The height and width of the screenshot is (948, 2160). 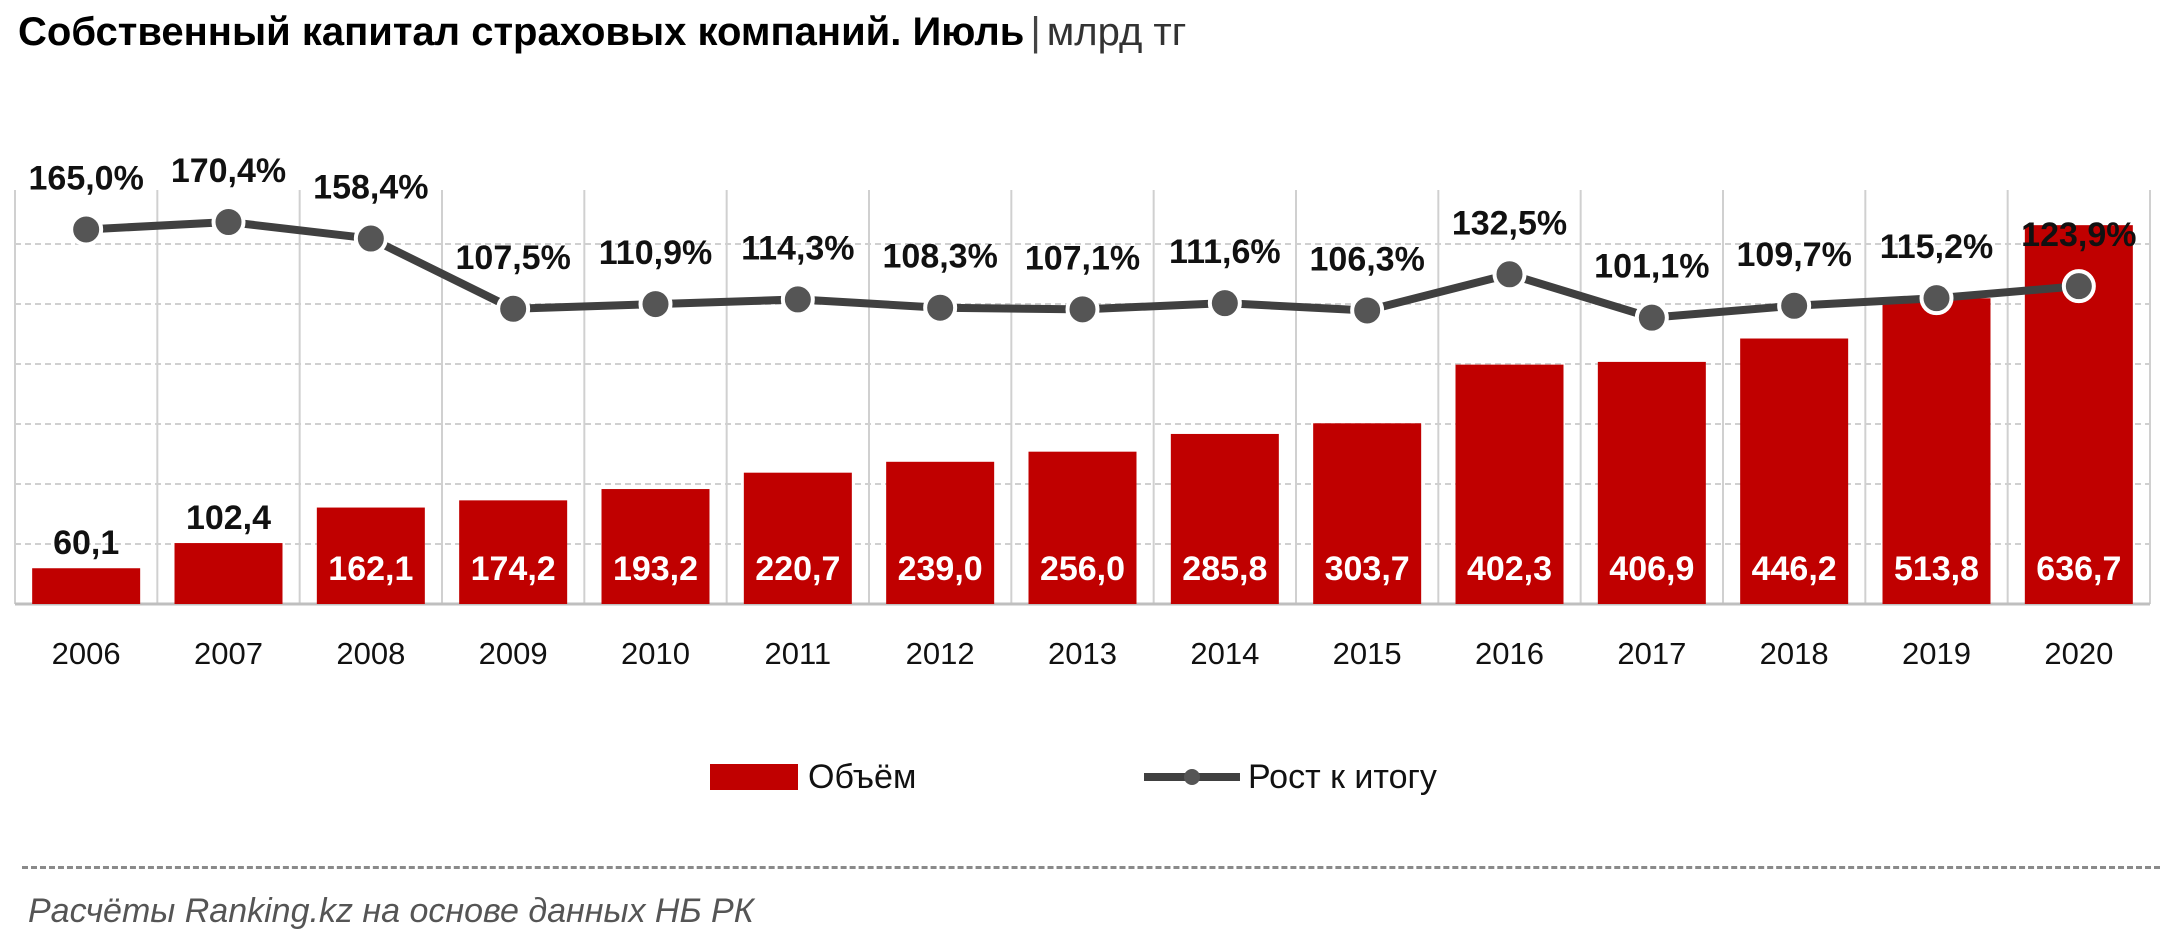 What do you see at coordinates (1509, 223) in the screenshot?
I see `growth-value-label: 132,5%` at bounding box center [1509, 223].